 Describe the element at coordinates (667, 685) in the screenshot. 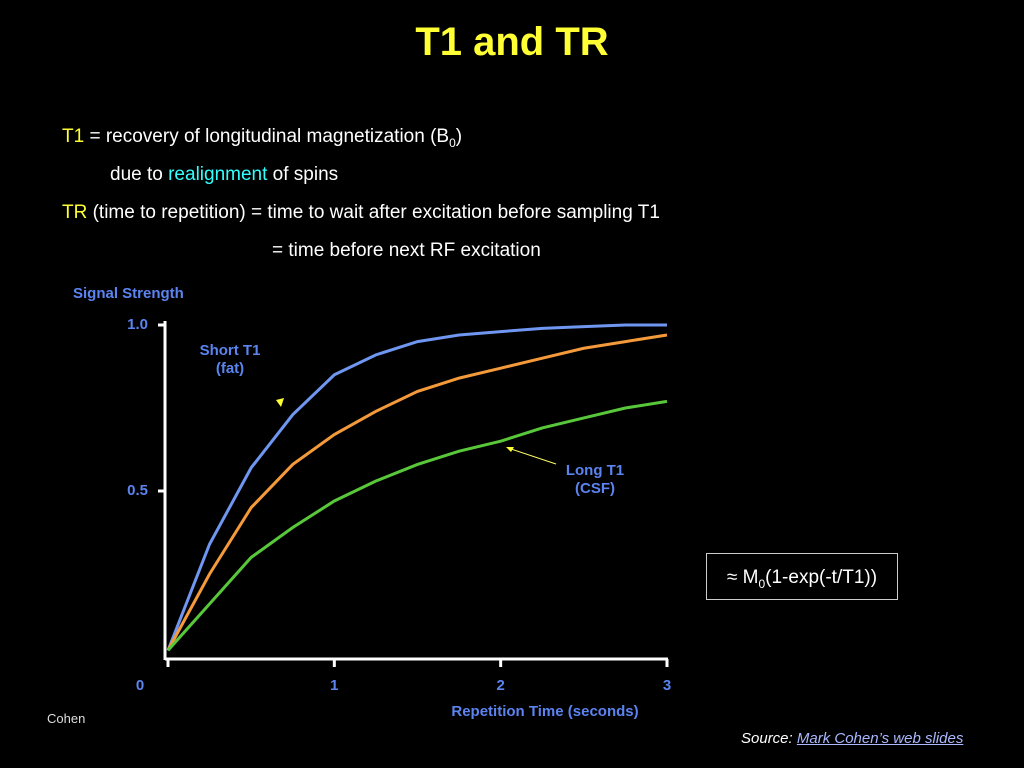

I see `x-tick-label: 3` at that location.